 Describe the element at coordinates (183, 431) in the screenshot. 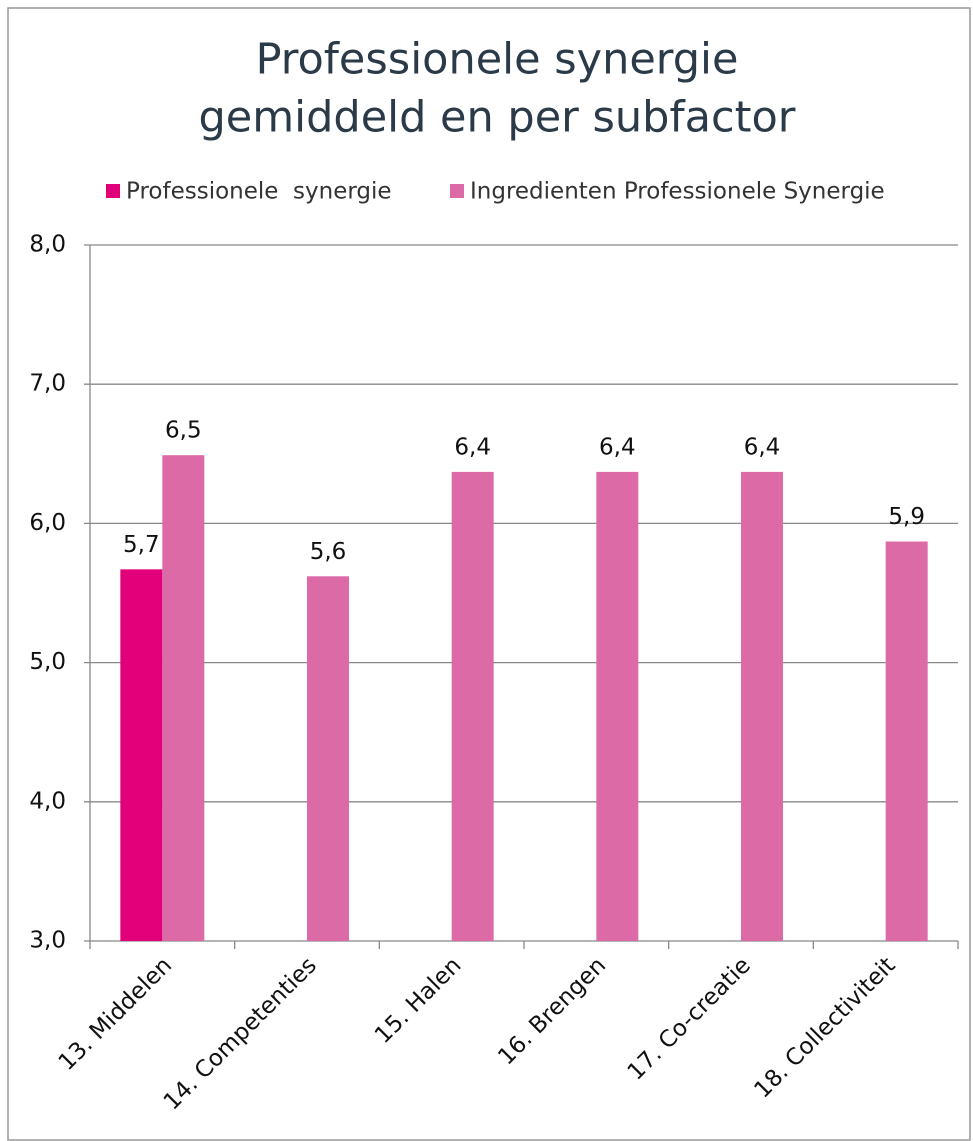

I see `value-label: 6,5` at that location.